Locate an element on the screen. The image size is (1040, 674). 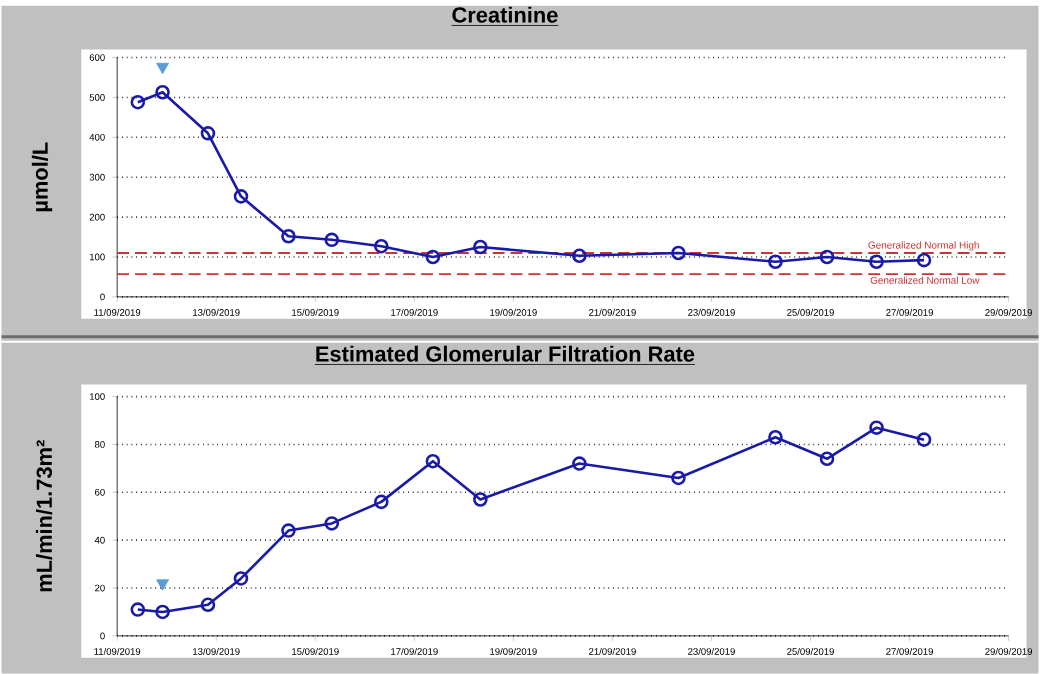
chart-title: Estimated Glomerular Filtration Rate is located at coordinates (505, 353).